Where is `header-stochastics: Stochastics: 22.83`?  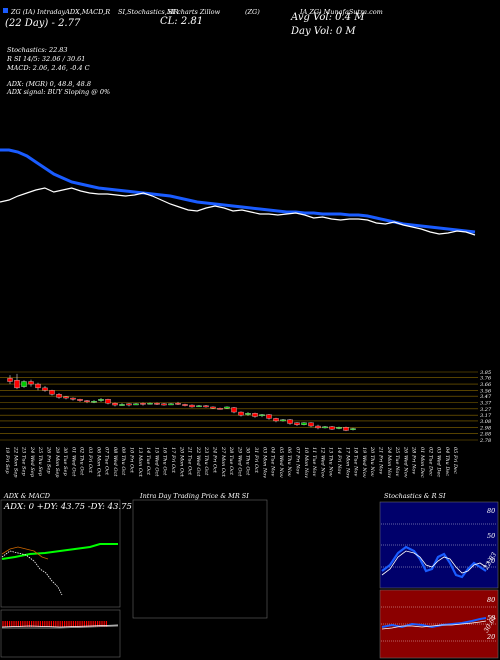 header-stochastics: Stochastics: 22.83 is located at coordinates (37, 50).